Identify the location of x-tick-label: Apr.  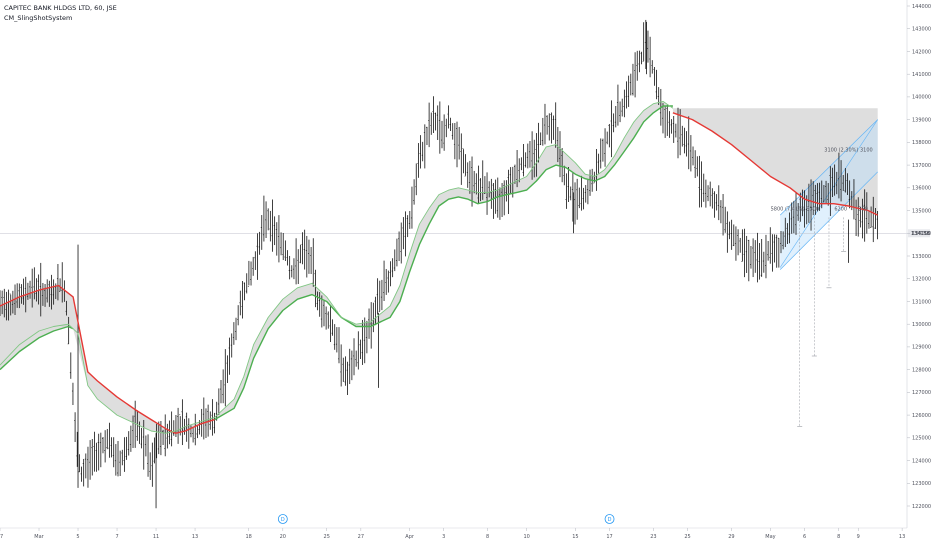
(410, 537).